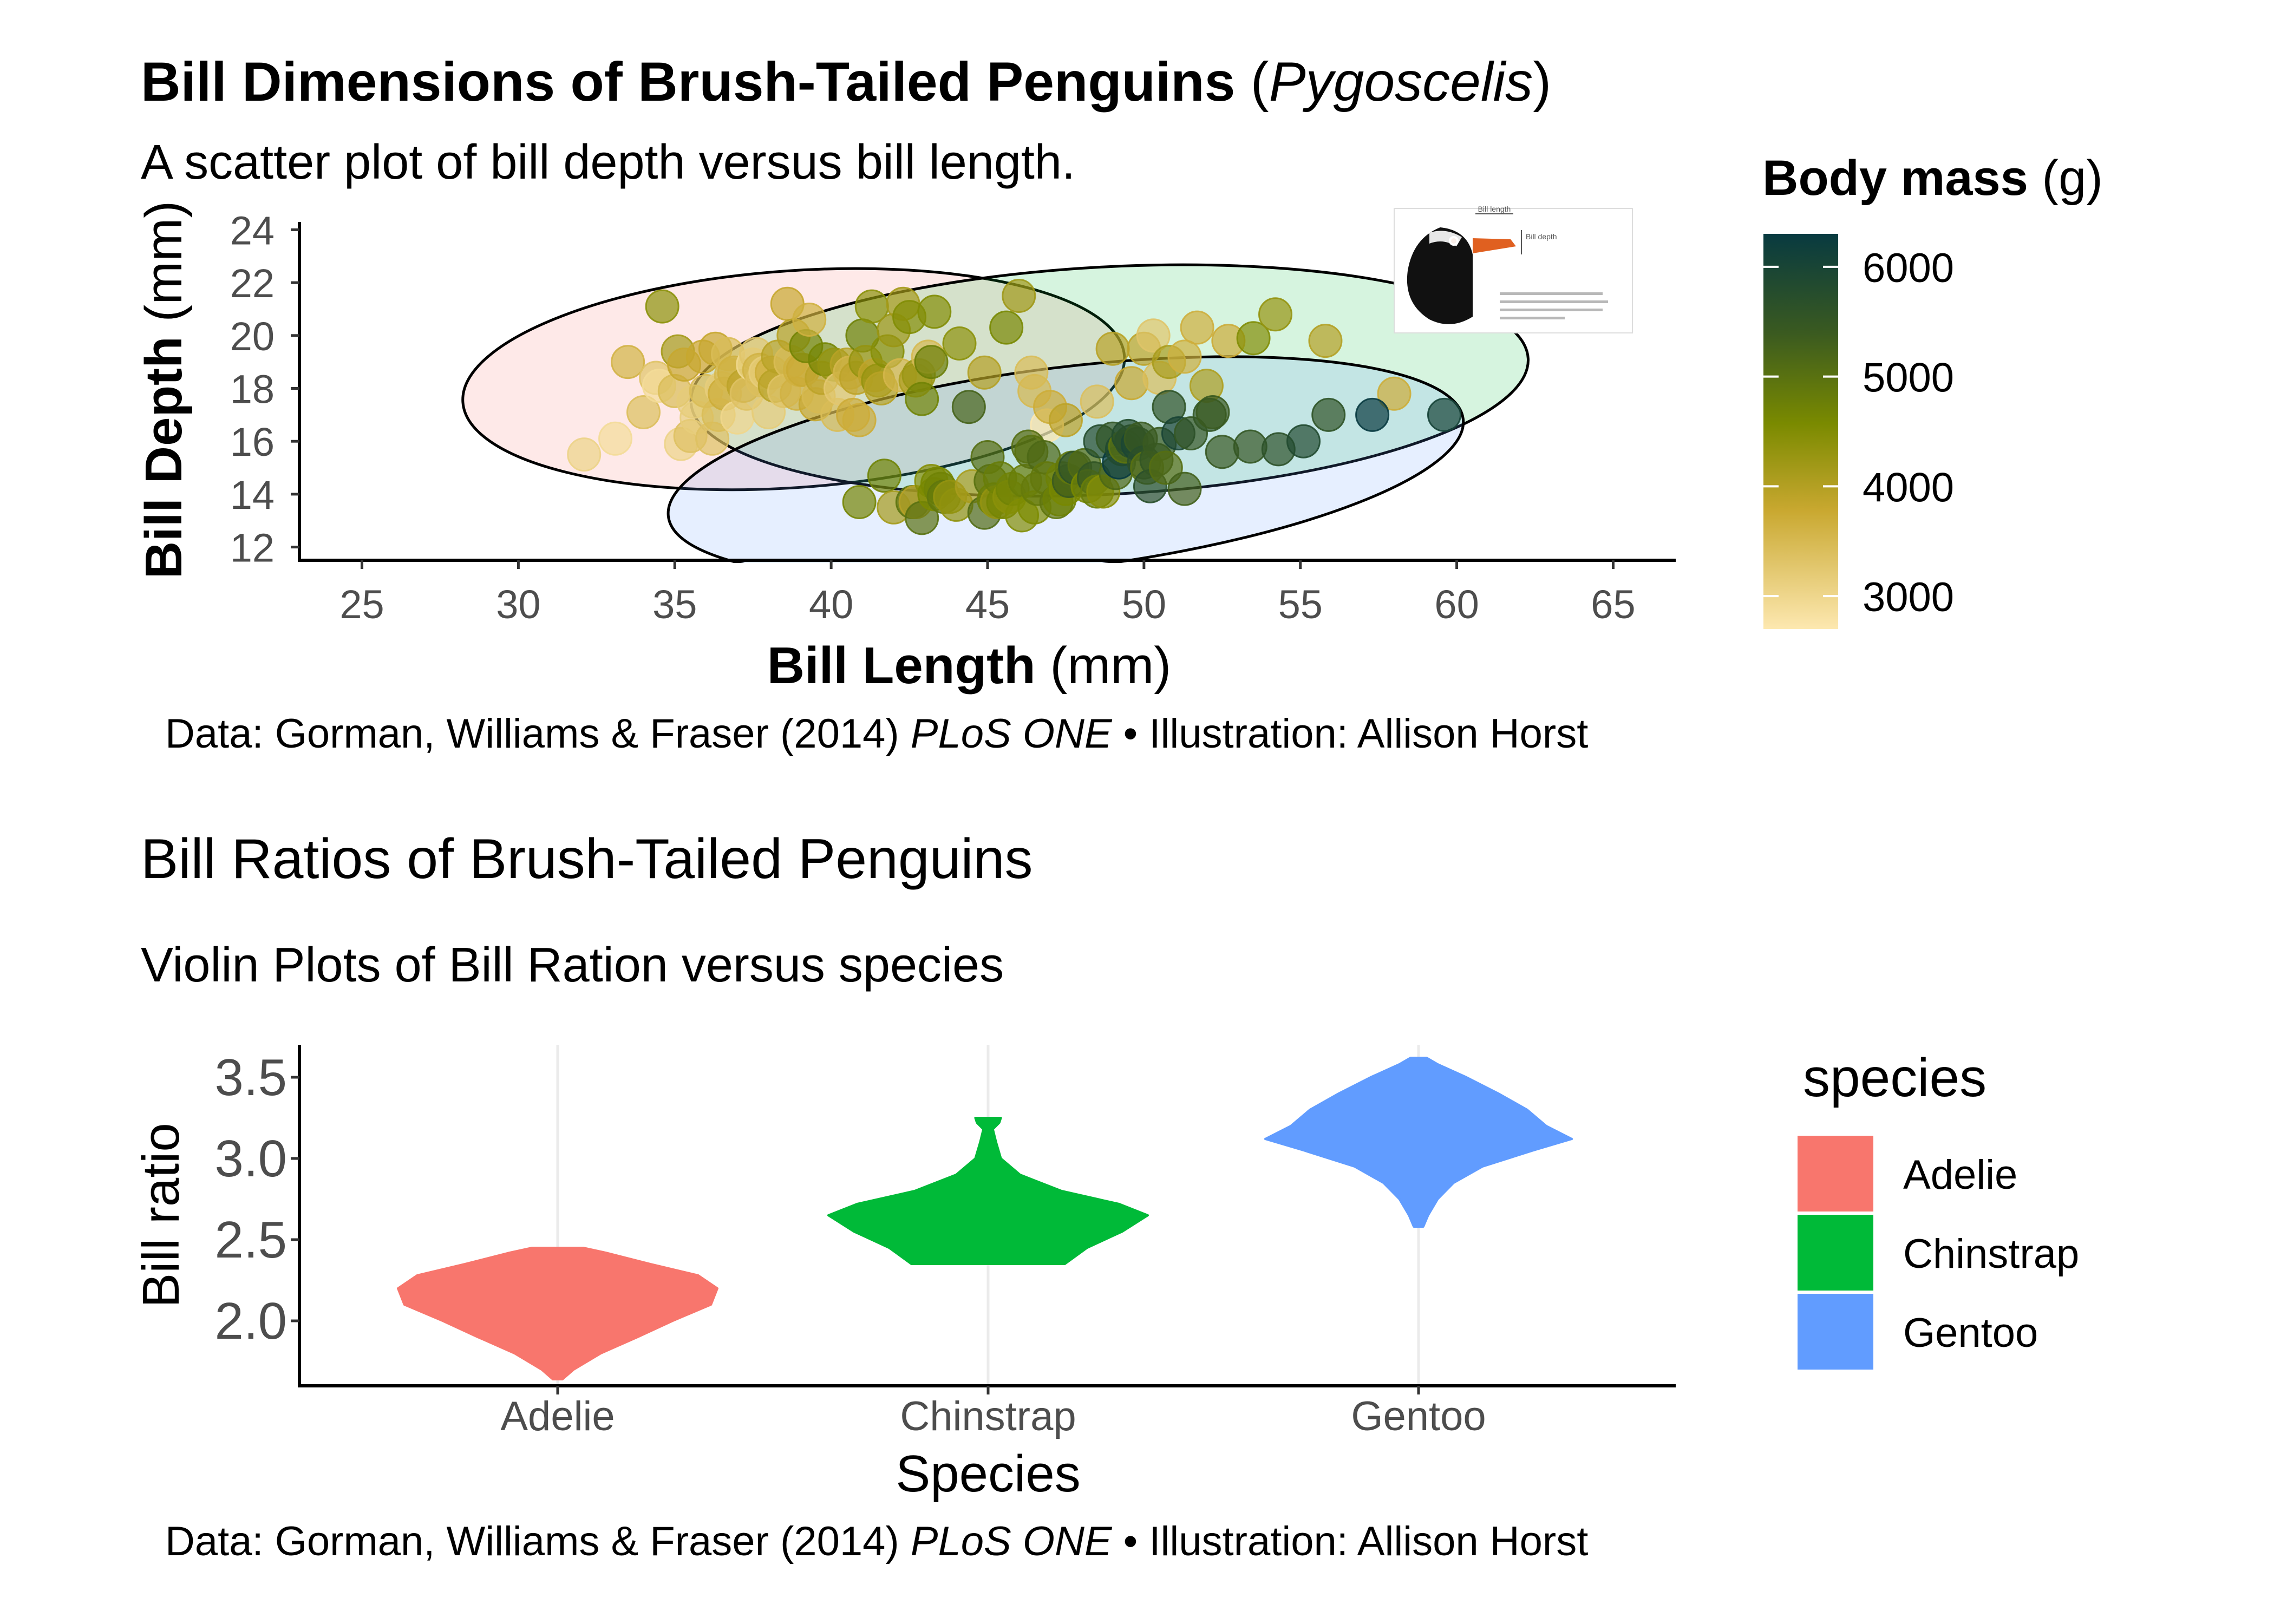 This screenshot has height=1624, width=2274. What do you see at coordinates (1836, 1332) in the screenshot?
I see `legend-key-gentoo` at bounding box center [1836, 1332].